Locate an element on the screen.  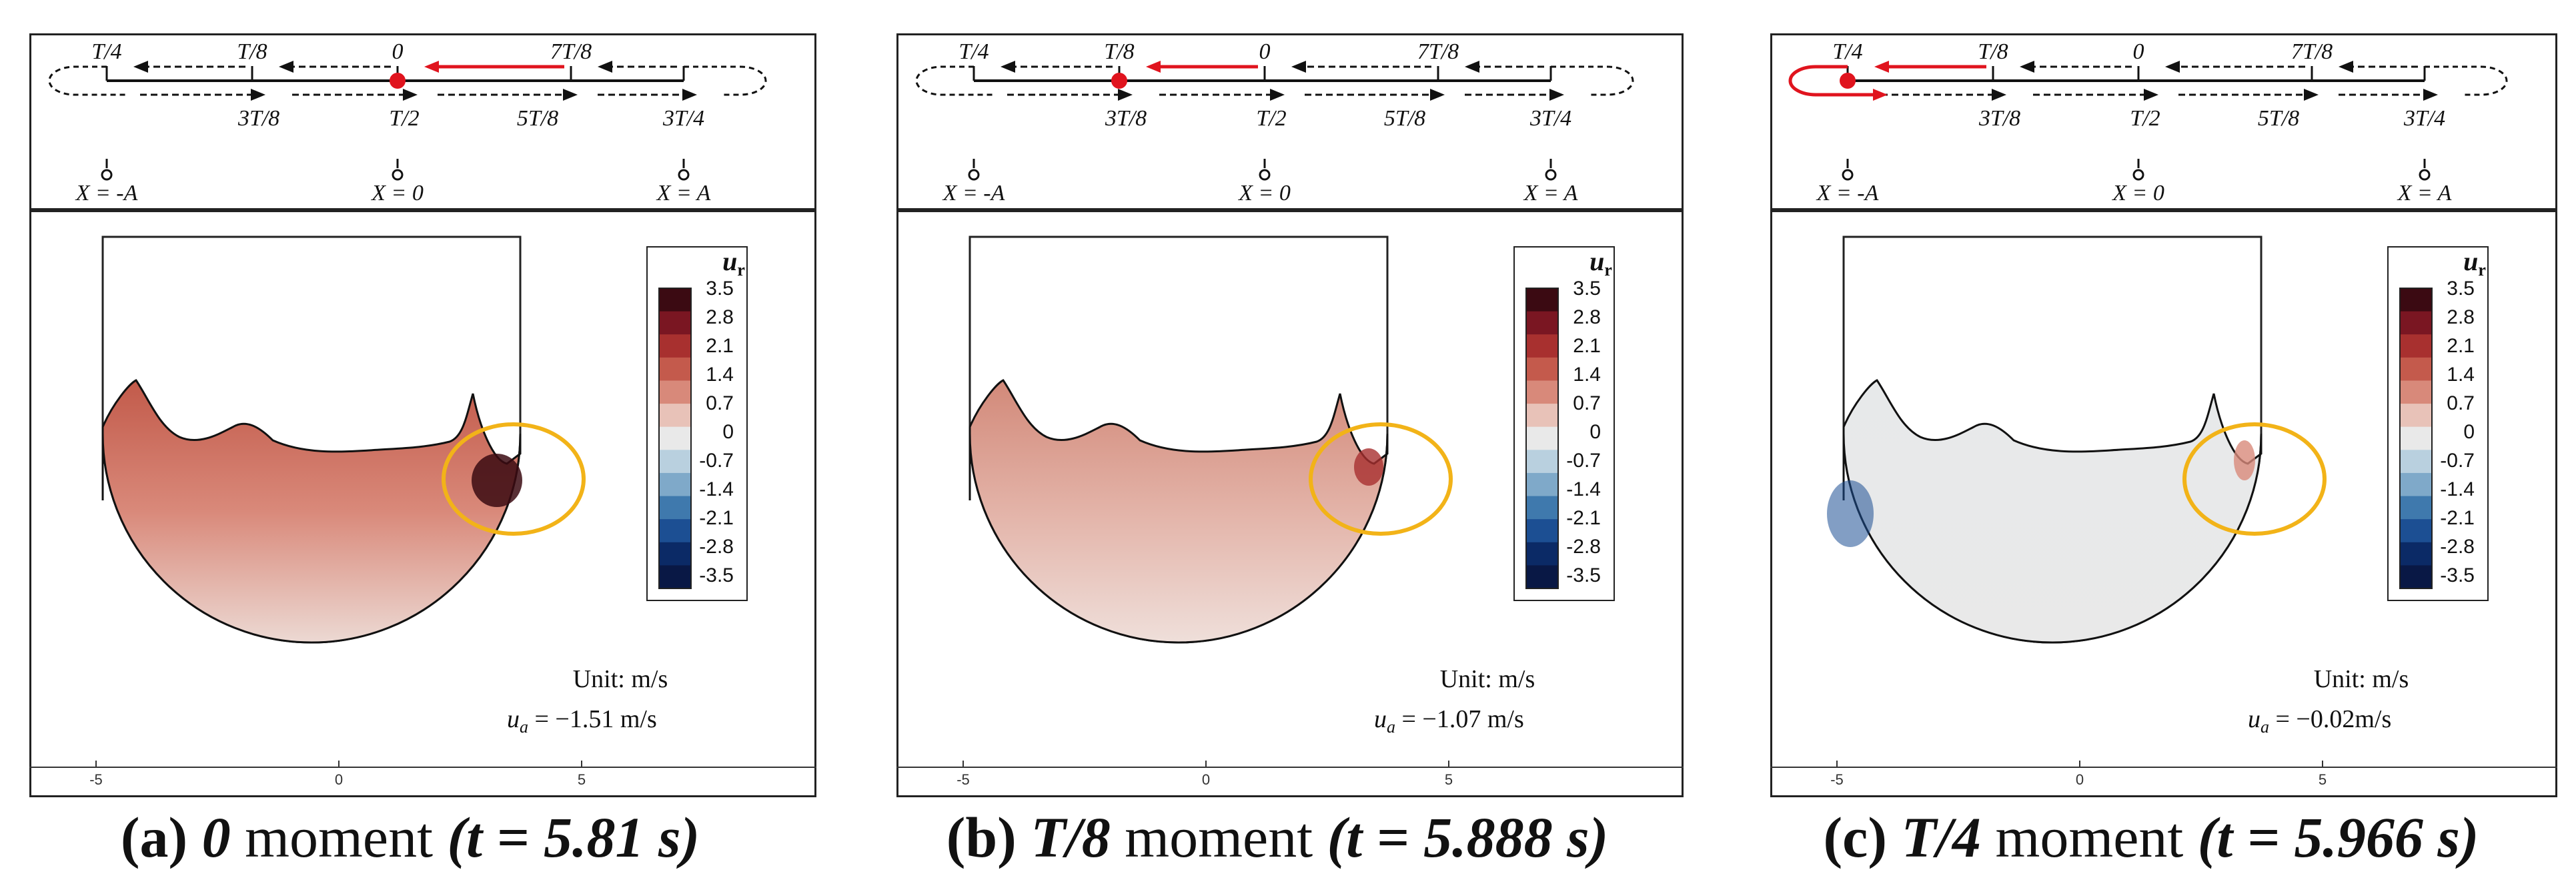
caption-moment: T/8 is located at coordinates (1071, 837).